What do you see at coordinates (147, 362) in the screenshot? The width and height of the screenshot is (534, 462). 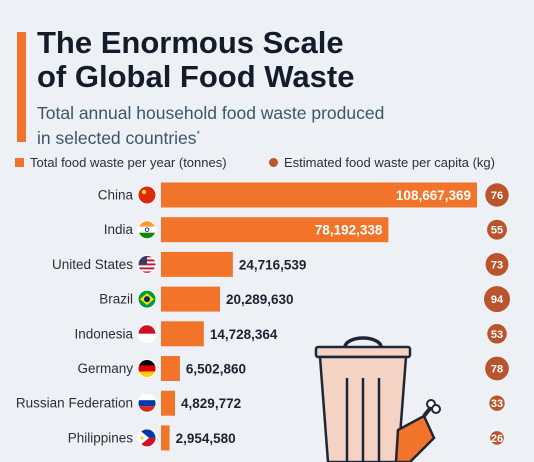 I see `germany-flag-black` at bounding box center [147, 362].